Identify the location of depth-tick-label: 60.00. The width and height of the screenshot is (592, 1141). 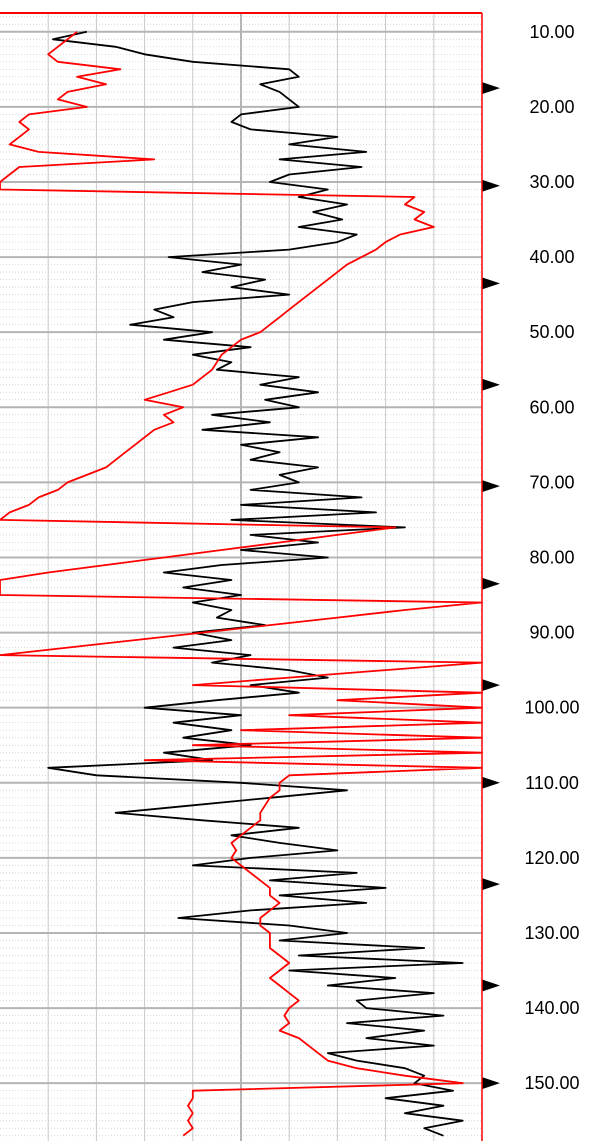
(551, 407).